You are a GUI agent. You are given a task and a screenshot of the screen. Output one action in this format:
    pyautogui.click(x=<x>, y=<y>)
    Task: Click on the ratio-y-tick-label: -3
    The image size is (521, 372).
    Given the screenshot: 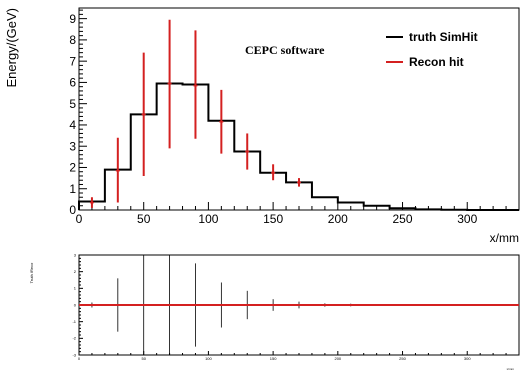 What is the action you would take?
    pyautogui.click(x=74, y=354)
    